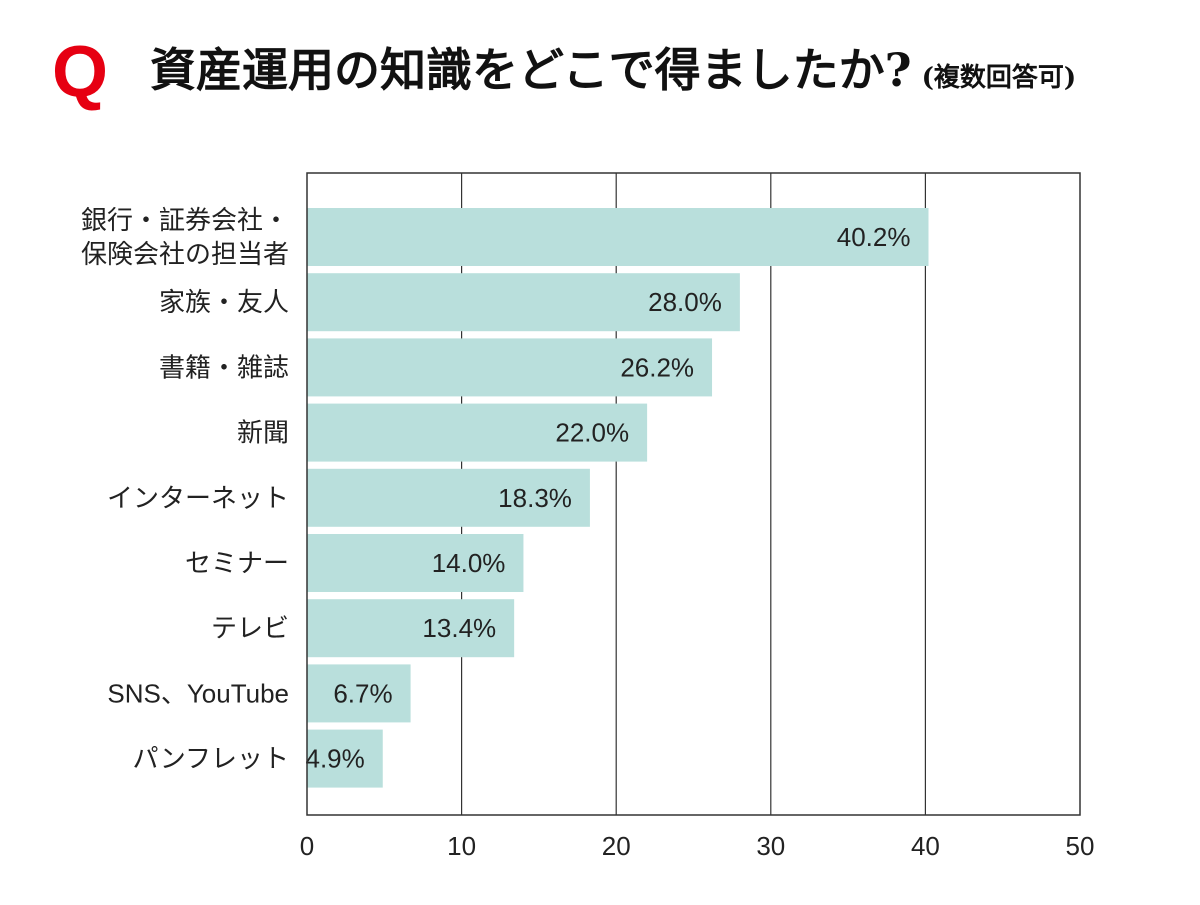  What do you see at coordinates (237, 563) in the screenshot?
I see `category-label: セミナー` at bounding box center [237, 563].